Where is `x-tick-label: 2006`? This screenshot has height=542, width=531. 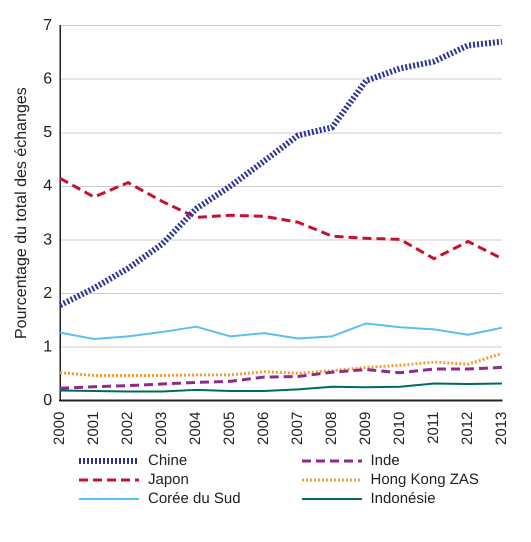 x-tick-label: 2006 is located at coordinates (263, 429).